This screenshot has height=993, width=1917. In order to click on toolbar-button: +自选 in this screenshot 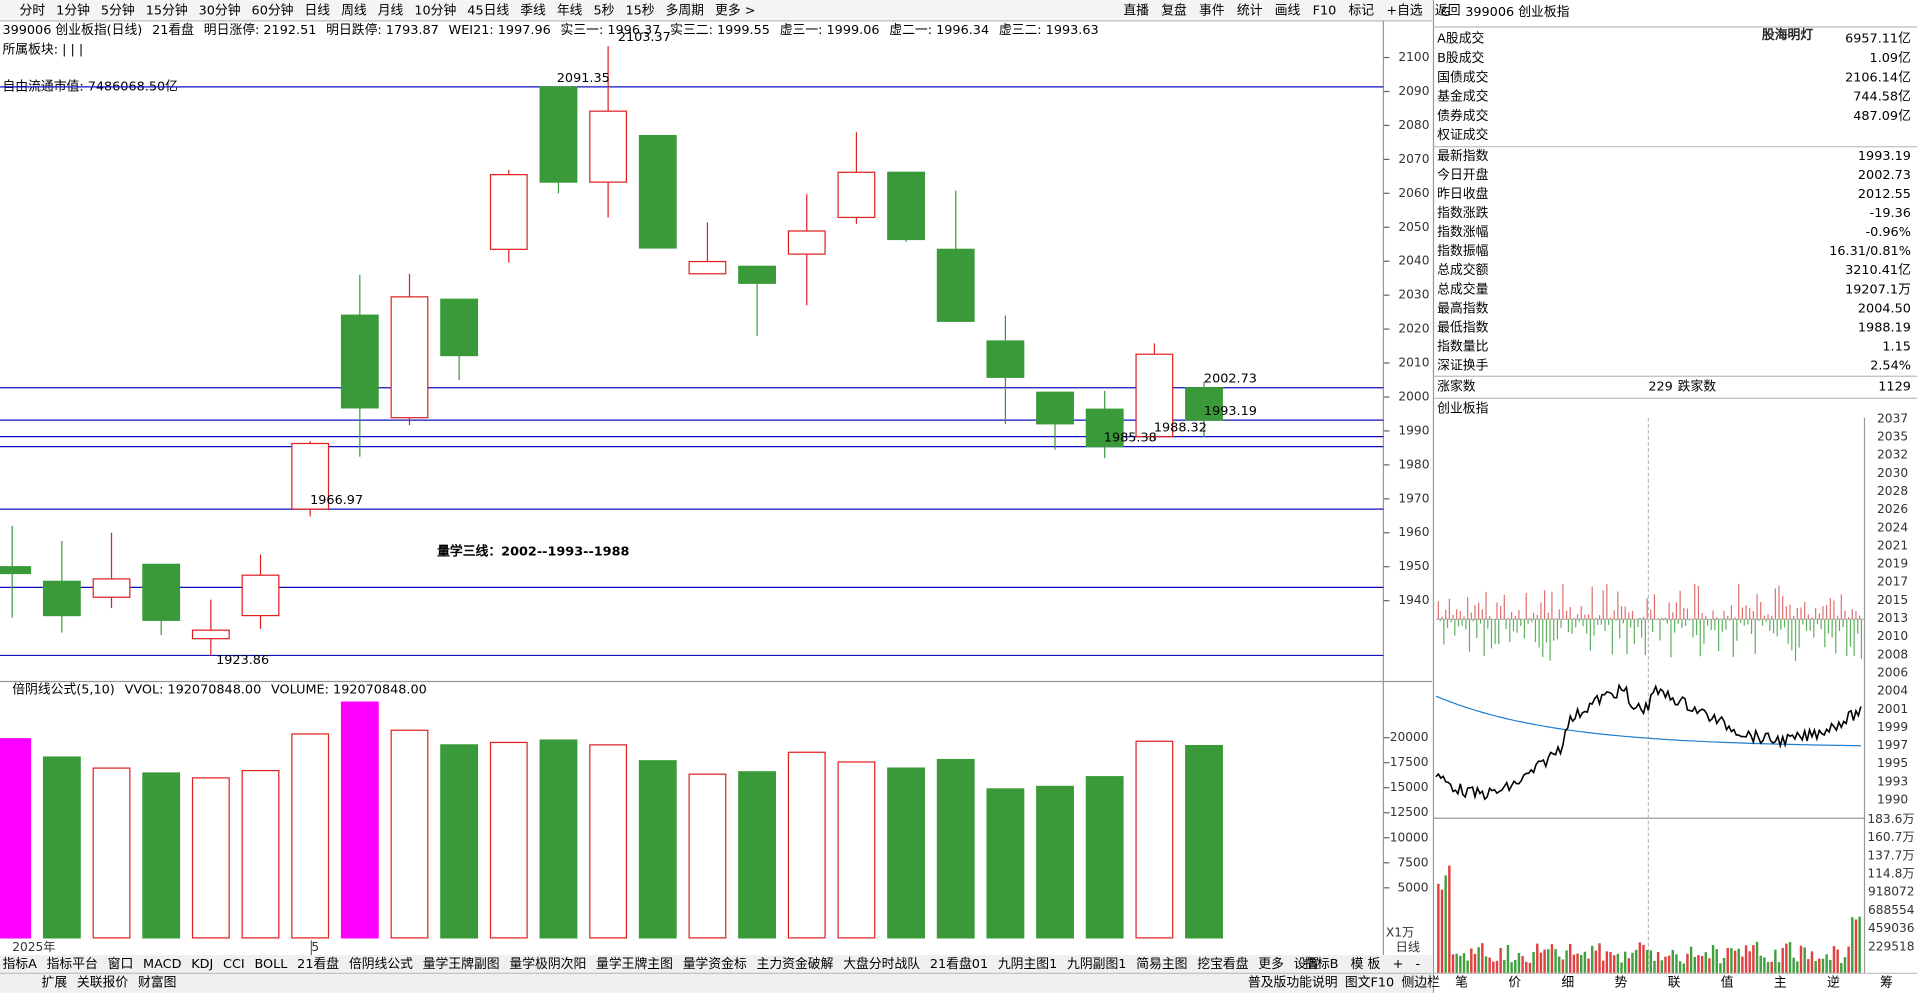, I will do `click(1404, 11)`.